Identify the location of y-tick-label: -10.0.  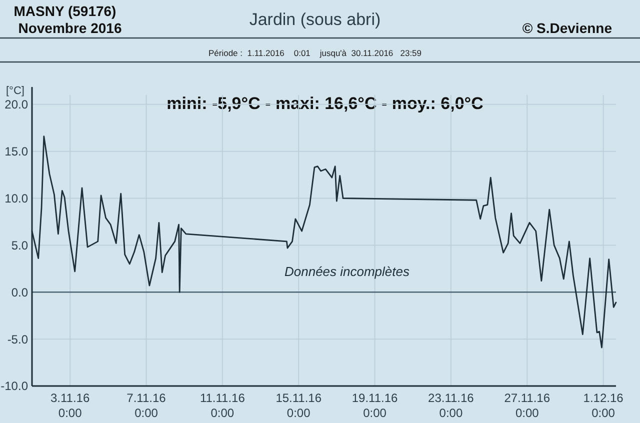
(14, 386).